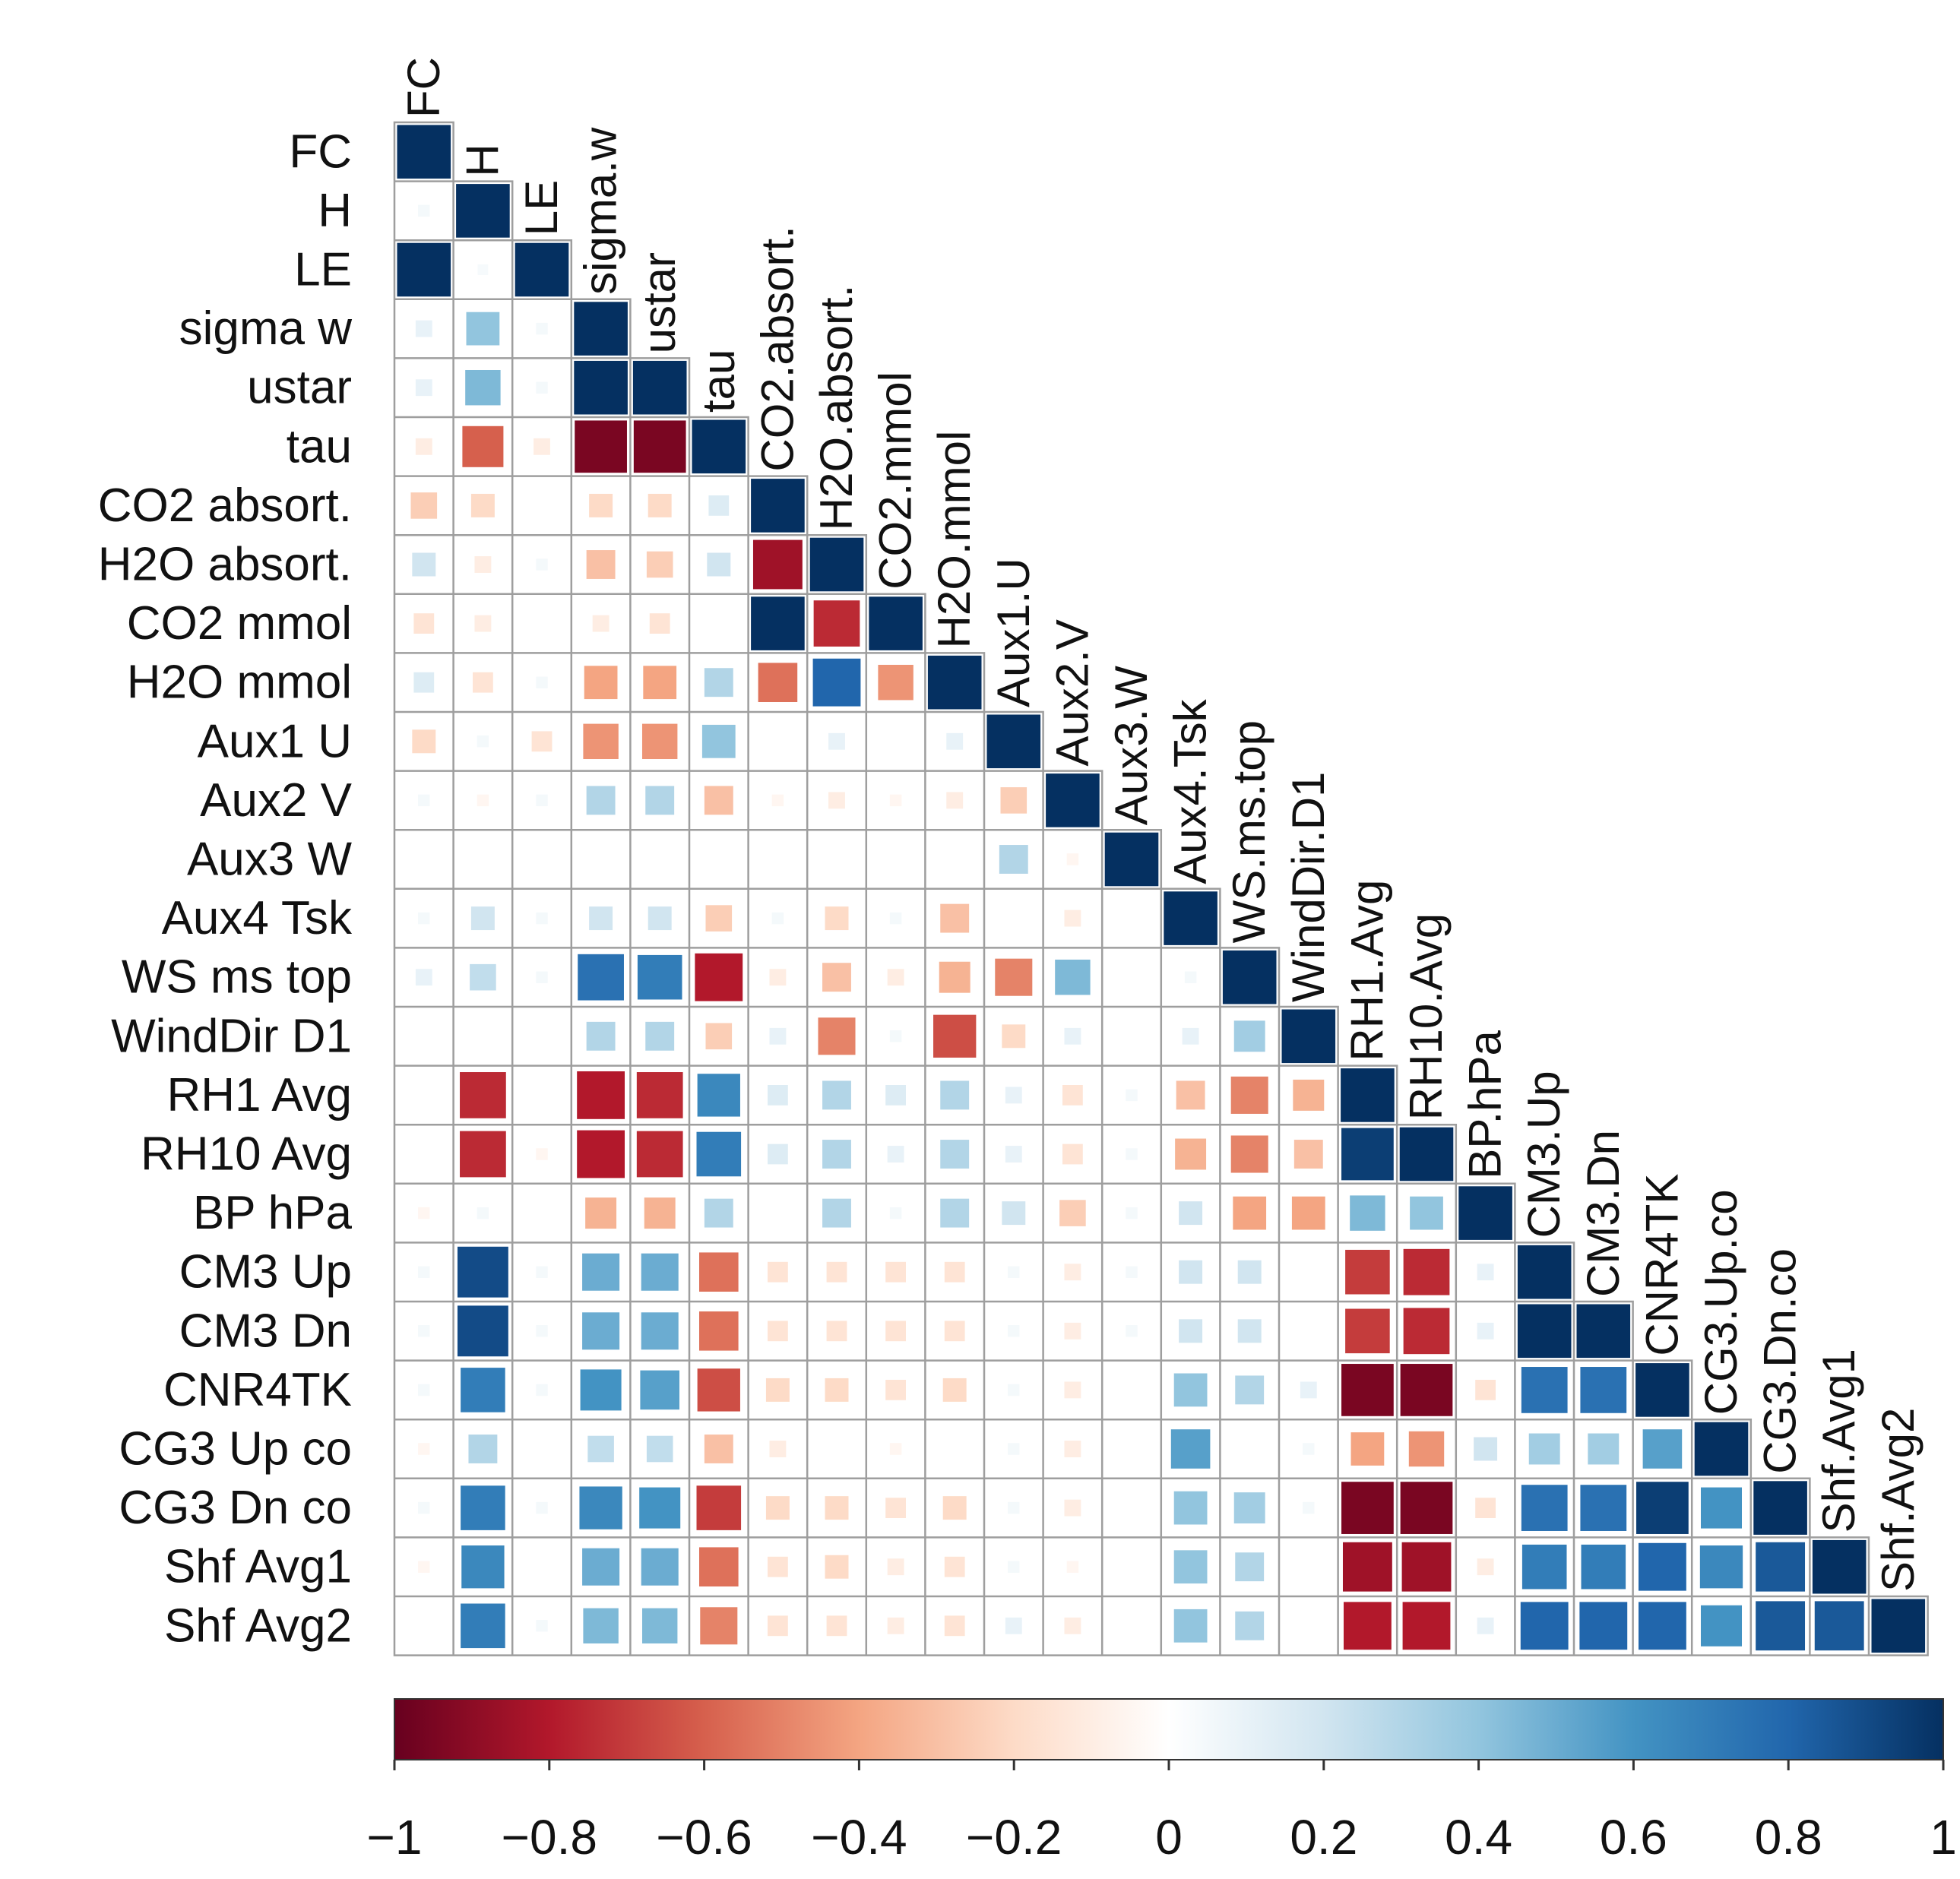 This screenshot has height=1879, width=1960. What do you see at coordinates (1633, 1838) in the screenshot?
I see `colorbar-tick-label: 0.6` at bounding box center [1633, 1838].